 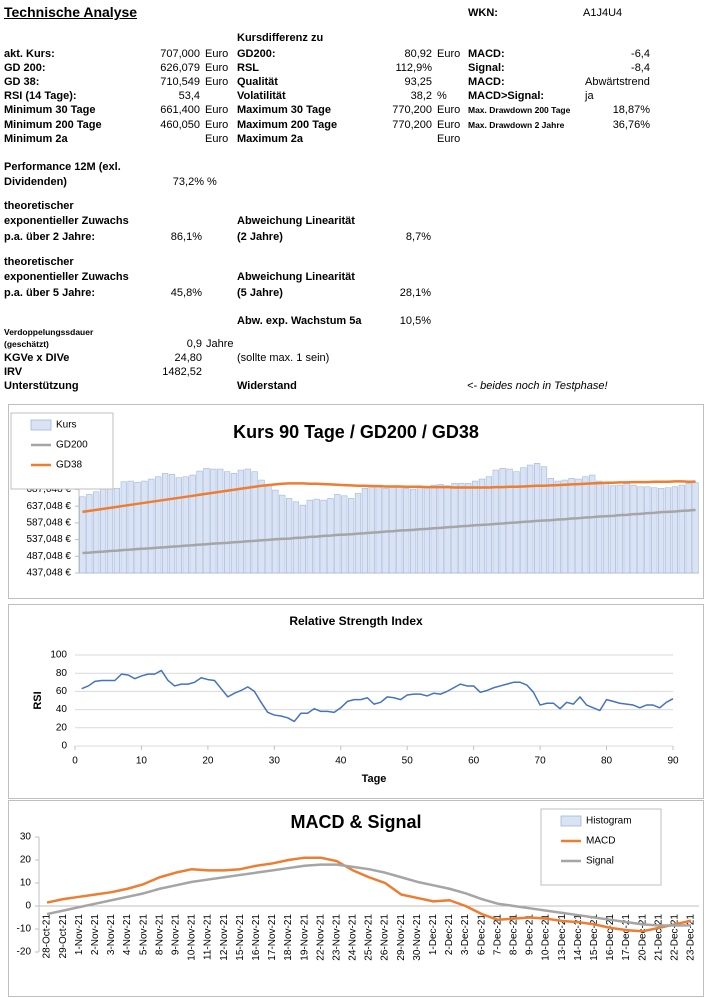 I want to click on x-tick-label: 2-Dec-21, so click(x=449, y=935).